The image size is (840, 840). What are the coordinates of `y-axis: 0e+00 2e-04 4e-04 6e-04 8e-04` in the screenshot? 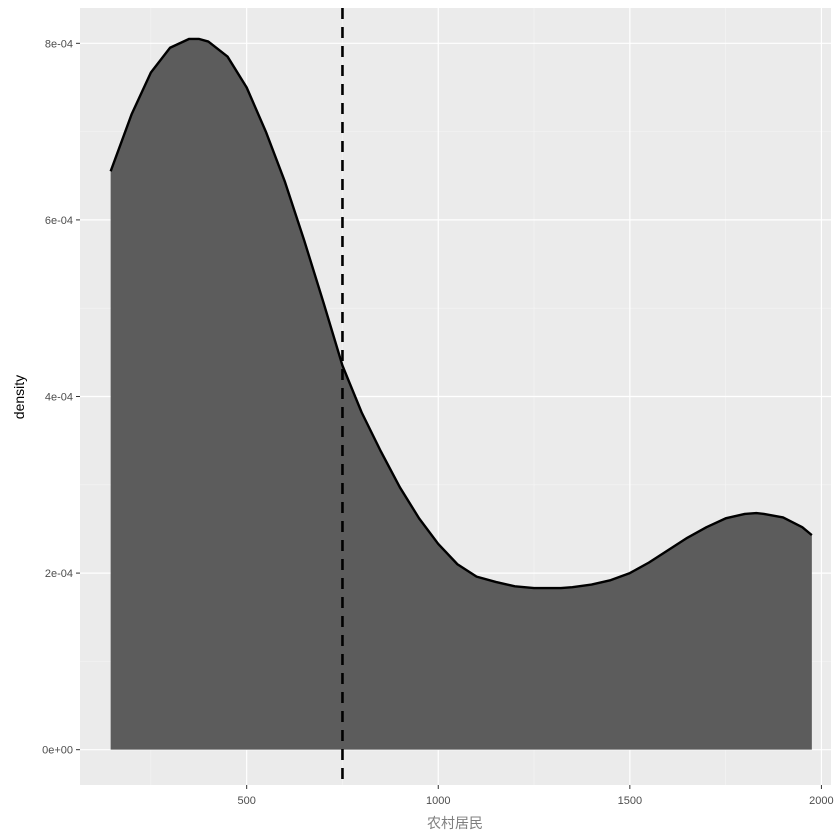 It's located at (61, 397).